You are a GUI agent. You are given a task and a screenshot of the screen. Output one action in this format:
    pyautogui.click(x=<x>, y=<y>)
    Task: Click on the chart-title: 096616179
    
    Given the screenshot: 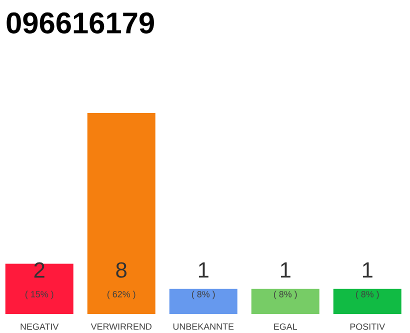 What is the action you would take?
    pyautogui.click(x=80, y=23)
    